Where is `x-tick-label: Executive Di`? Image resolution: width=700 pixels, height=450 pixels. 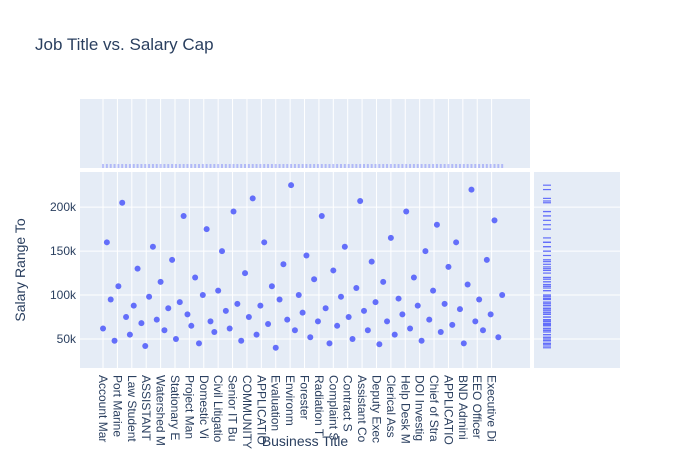
x-tick-label: Executive Di is located at coordinates (492, 408).